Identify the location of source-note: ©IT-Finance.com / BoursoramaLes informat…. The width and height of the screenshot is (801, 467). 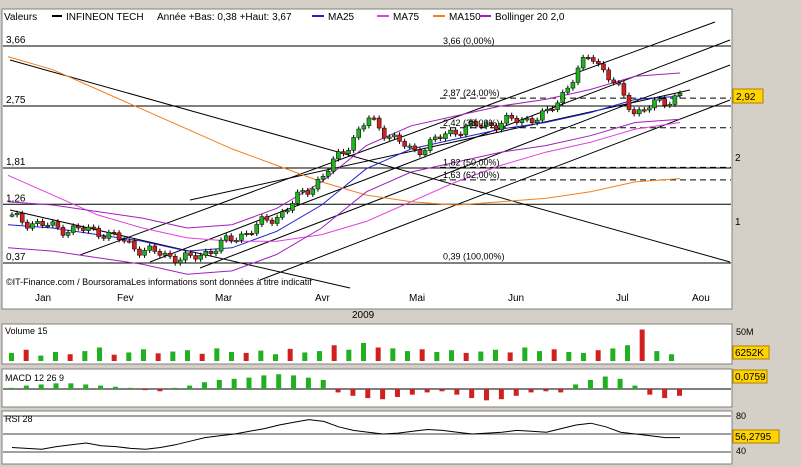
(159, 282).